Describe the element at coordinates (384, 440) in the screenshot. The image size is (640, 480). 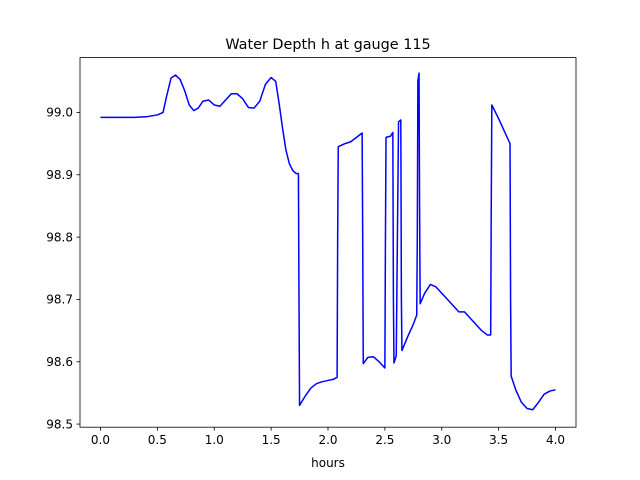
I see `x-tick-label: 2.5` at that location.